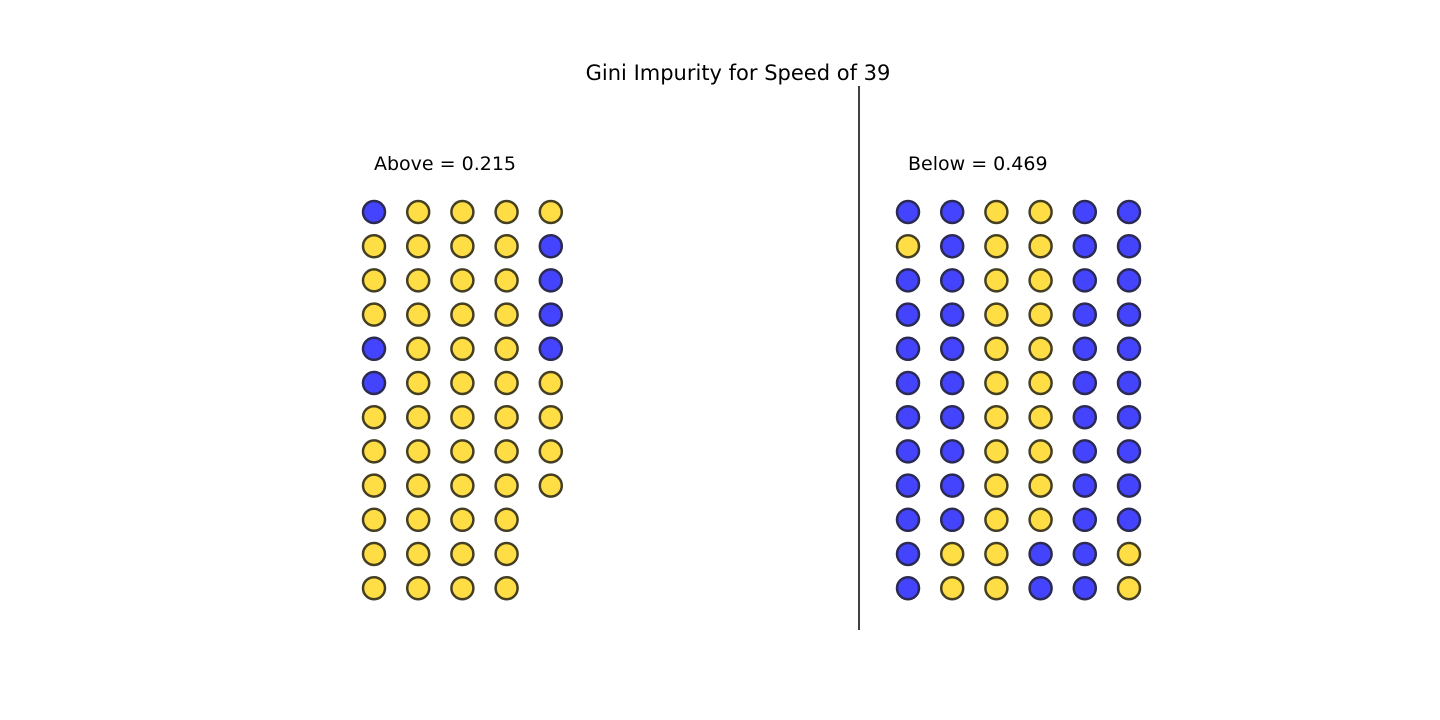 This screenshot has width=1440, height=720. What do you see at coordinates (1018, 400) in the screenshot?
I see `below-panel-dots` at bounding box center [1018, 400].